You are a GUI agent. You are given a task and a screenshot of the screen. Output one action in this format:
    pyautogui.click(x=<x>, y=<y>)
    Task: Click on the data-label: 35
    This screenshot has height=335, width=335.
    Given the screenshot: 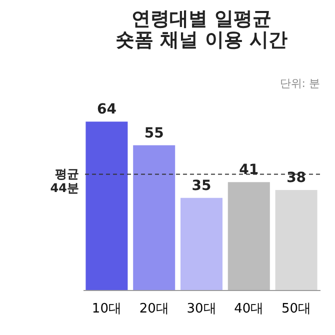 What is the action you would take?
    pyautogui.click(x=202, y=186)
    